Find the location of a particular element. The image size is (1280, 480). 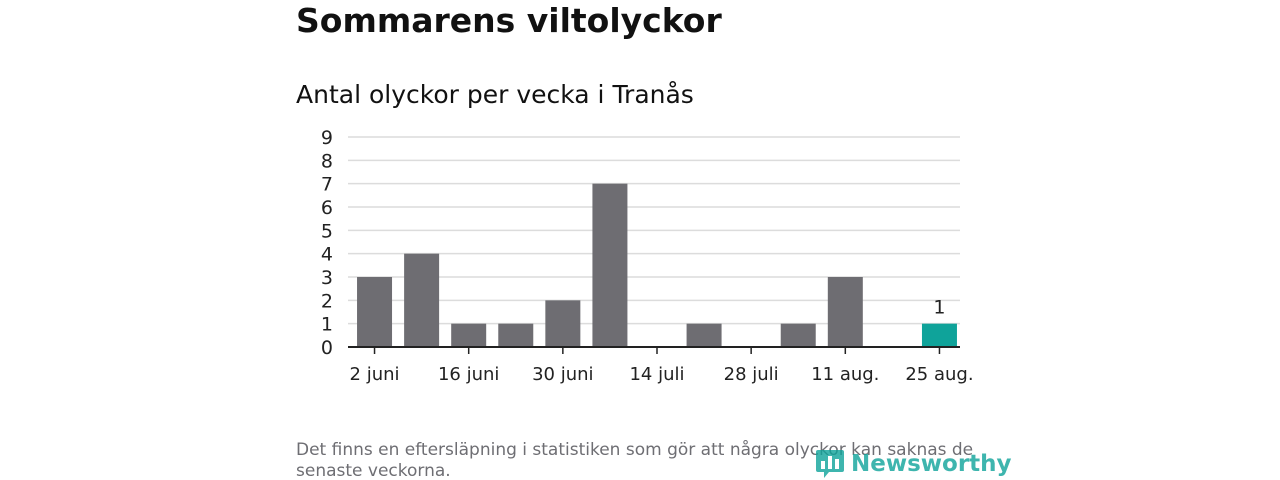

data-labels: 1 is located at coordinates (939, 308).